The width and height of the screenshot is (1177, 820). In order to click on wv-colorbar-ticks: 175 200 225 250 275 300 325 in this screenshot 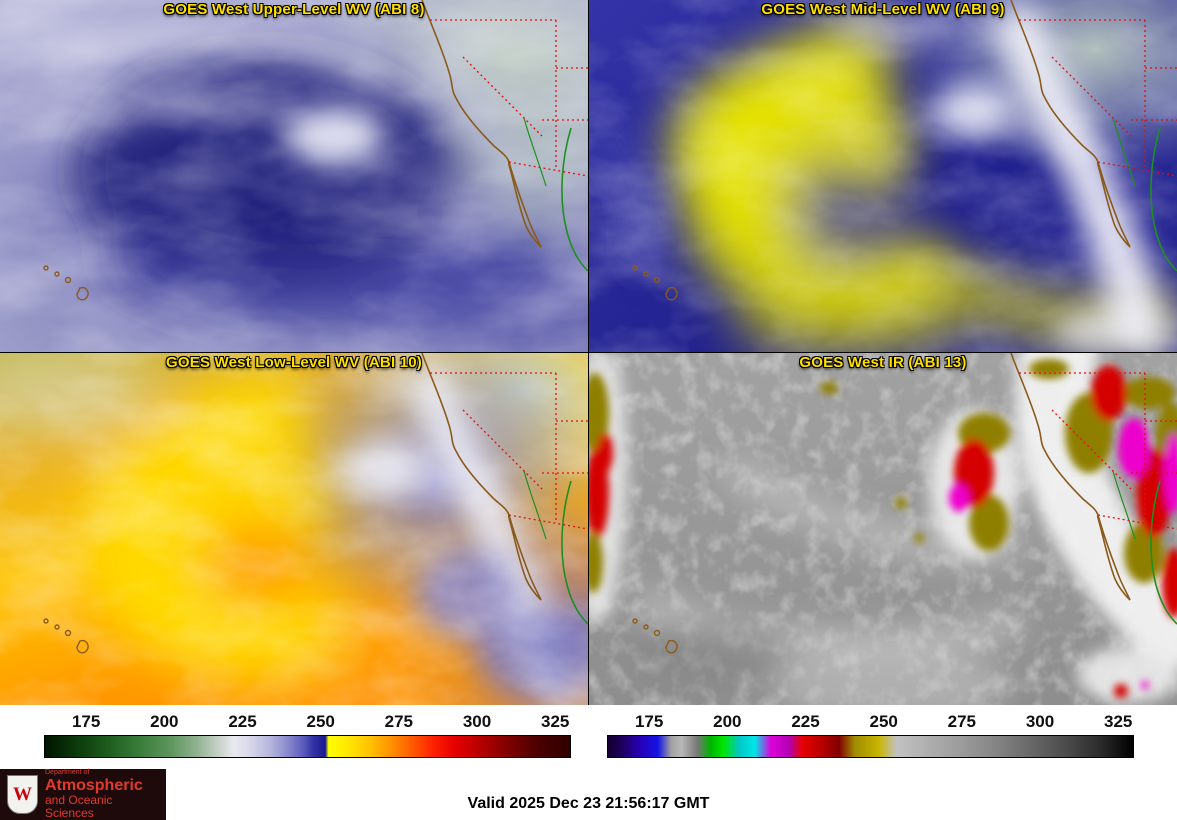, I will do `click(307, 722)`.